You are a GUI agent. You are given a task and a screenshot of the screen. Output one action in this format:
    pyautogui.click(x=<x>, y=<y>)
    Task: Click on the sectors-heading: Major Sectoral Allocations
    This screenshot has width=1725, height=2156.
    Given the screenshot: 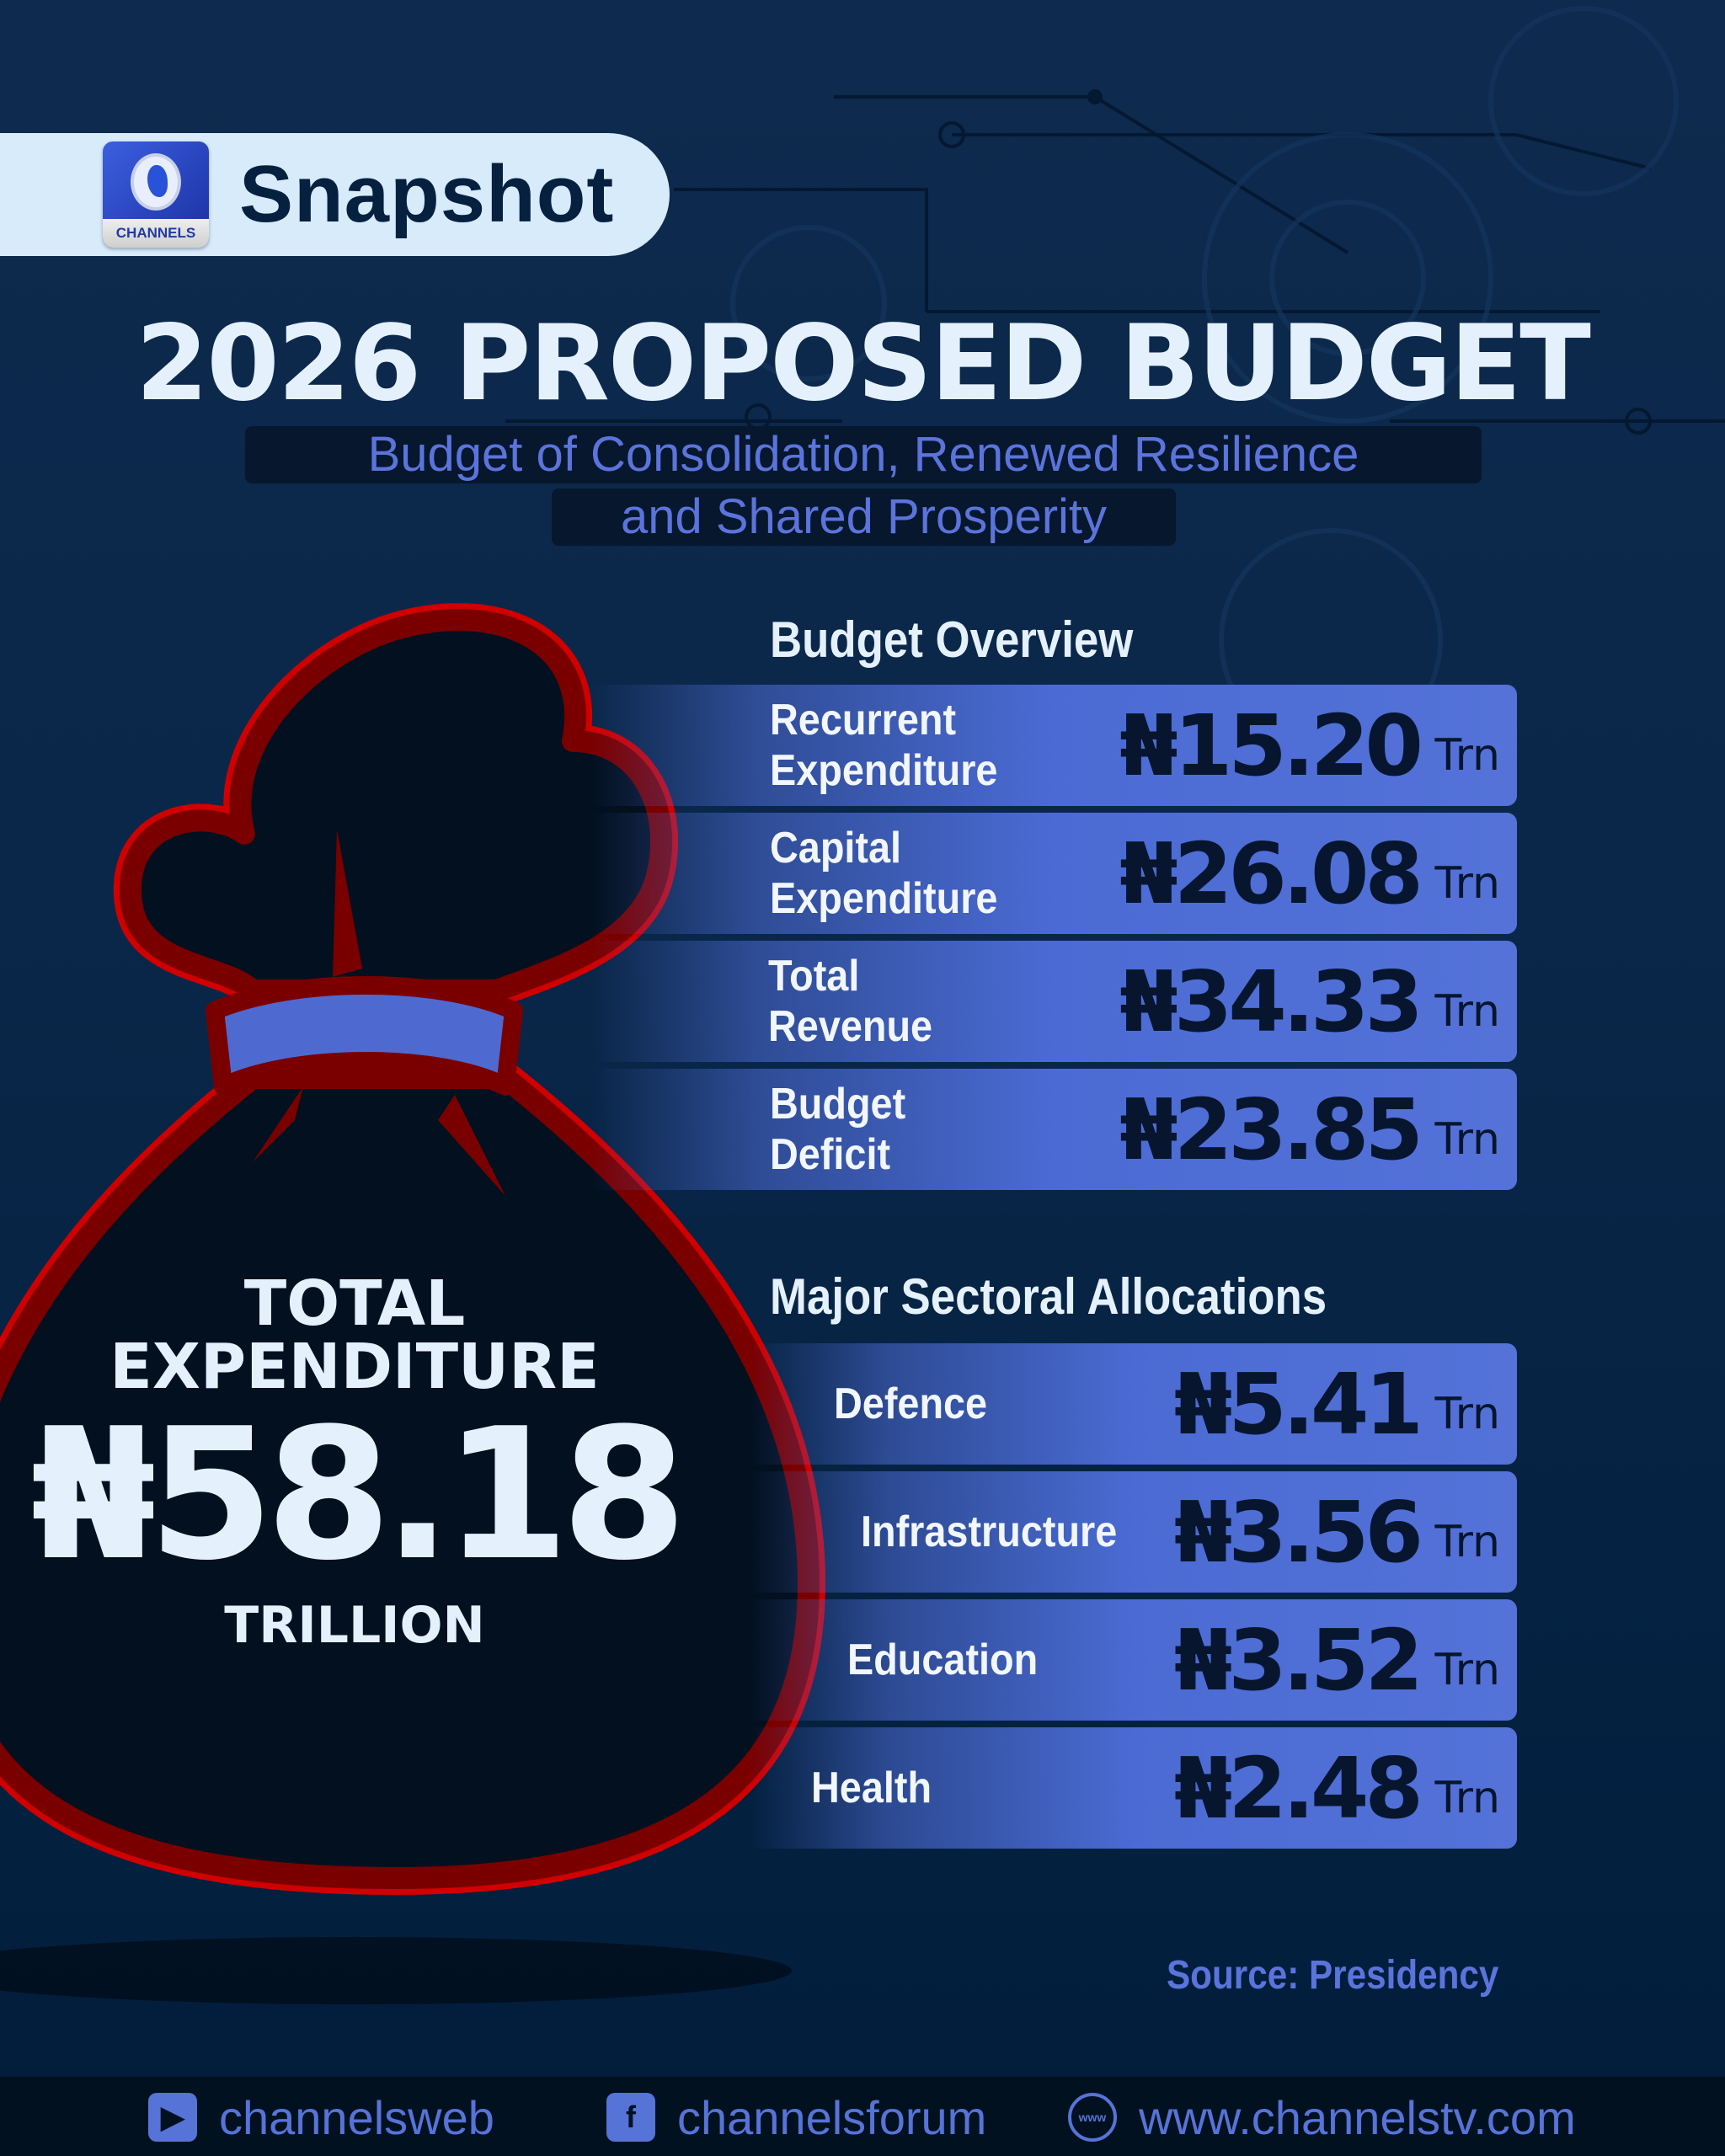 What is the action you would take?
    pyautogui.click(x=1048, y=1296)
    